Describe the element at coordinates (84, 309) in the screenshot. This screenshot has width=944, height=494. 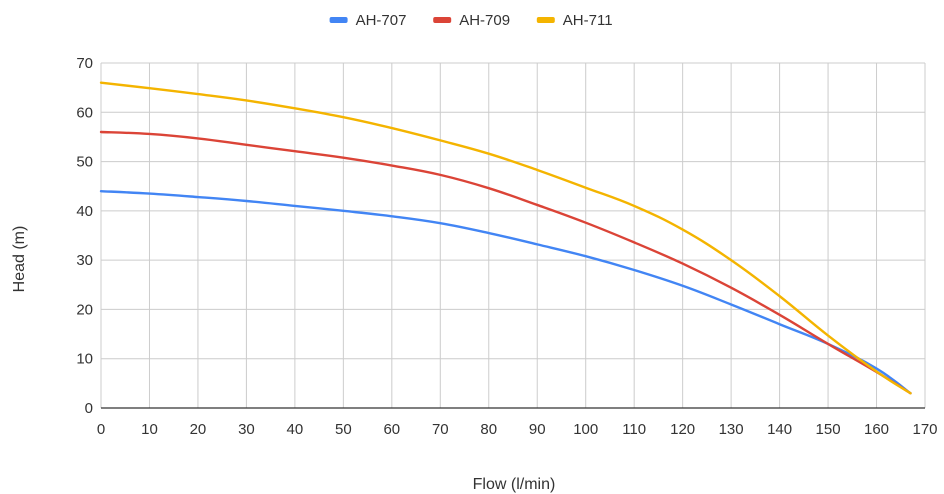
I see `y-tick-label: 20` at that location.